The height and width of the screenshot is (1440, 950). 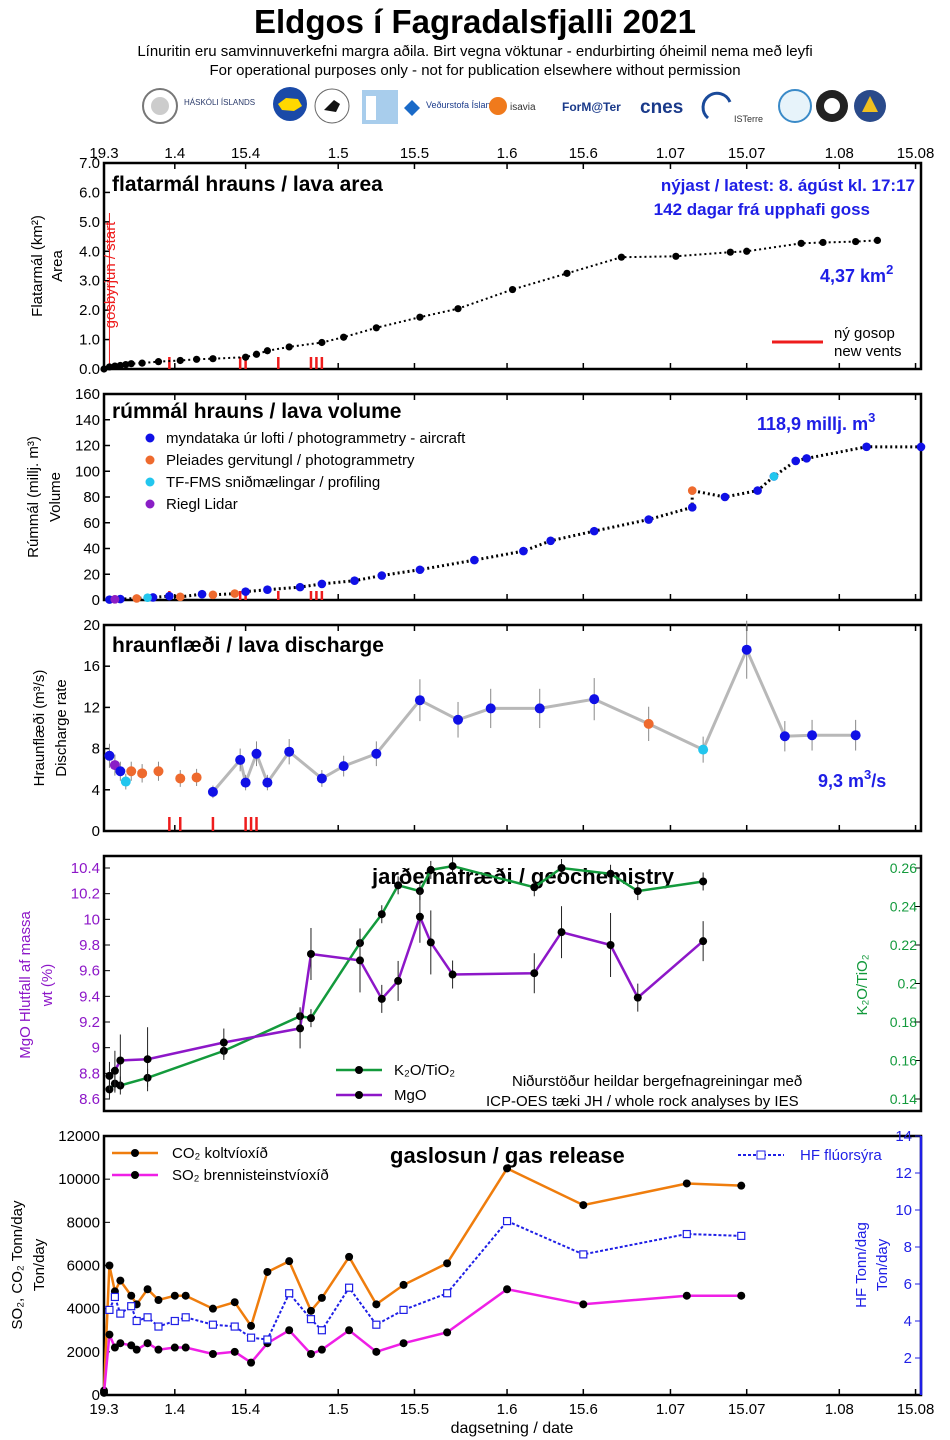 What do you see at coordinates (91, 919) in the screenshot?
I see `geochem-y-tick-label: 10` at bounding box center [91, 919].